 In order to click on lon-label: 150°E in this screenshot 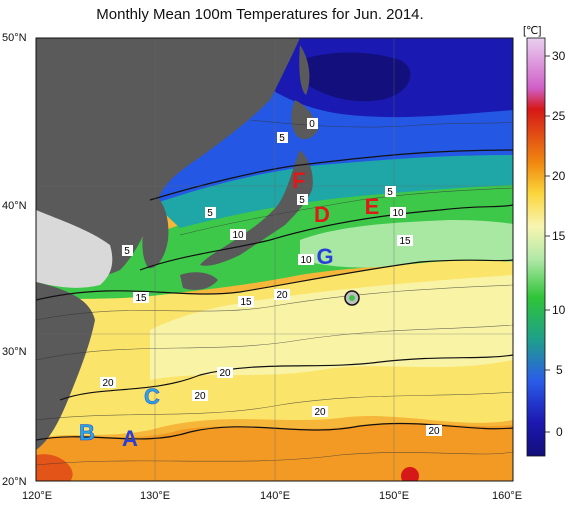, I will do `click(394, 496)`.